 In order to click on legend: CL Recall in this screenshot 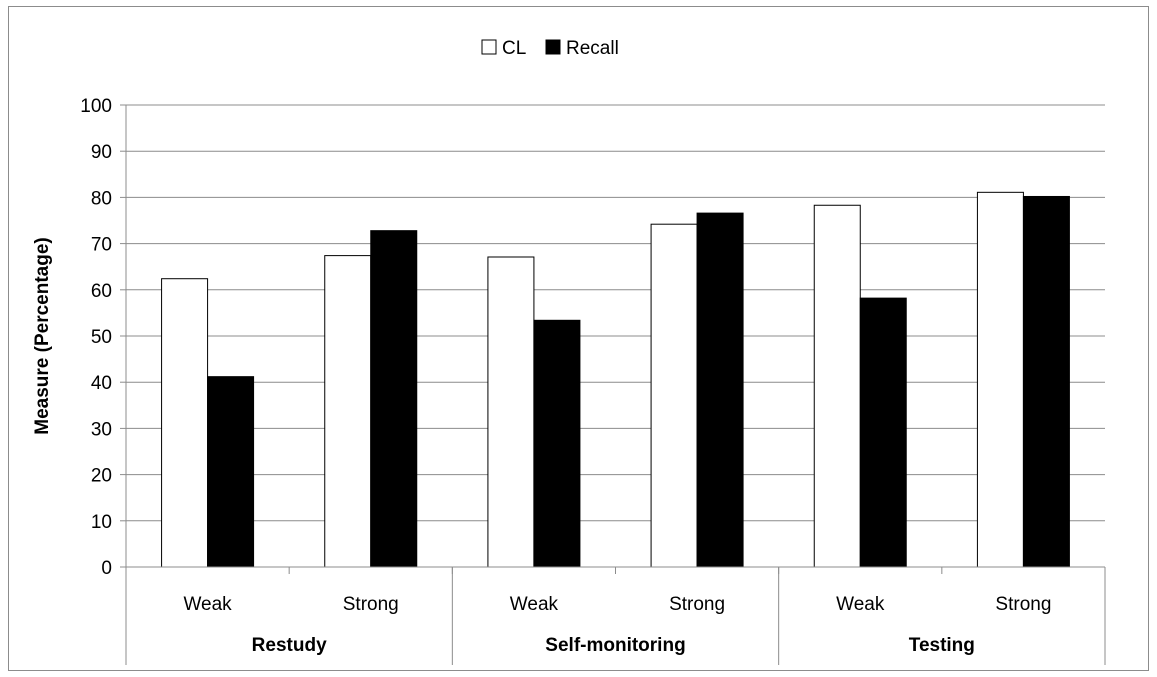, I will do `click(550, 48)`.